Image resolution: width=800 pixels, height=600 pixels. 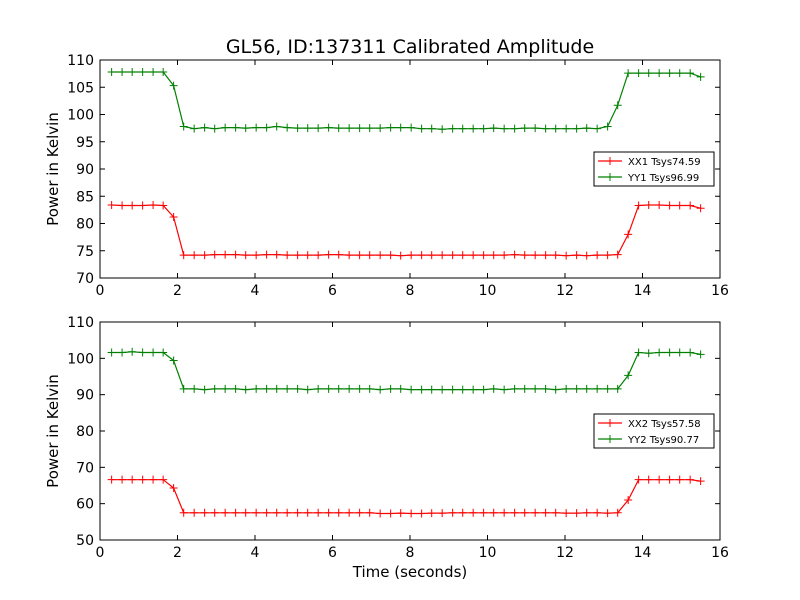 I want to click on legend-entry-label: YY2 Tsys90.77, so click(x=663, y=440).